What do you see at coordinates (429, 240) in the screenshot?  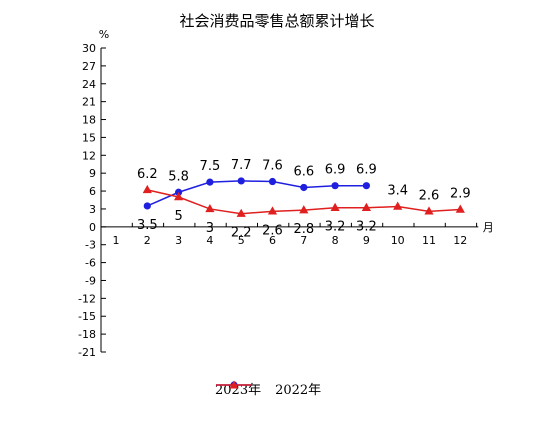 I see `x-tick-label: 11` at bounding box center [429, 240].